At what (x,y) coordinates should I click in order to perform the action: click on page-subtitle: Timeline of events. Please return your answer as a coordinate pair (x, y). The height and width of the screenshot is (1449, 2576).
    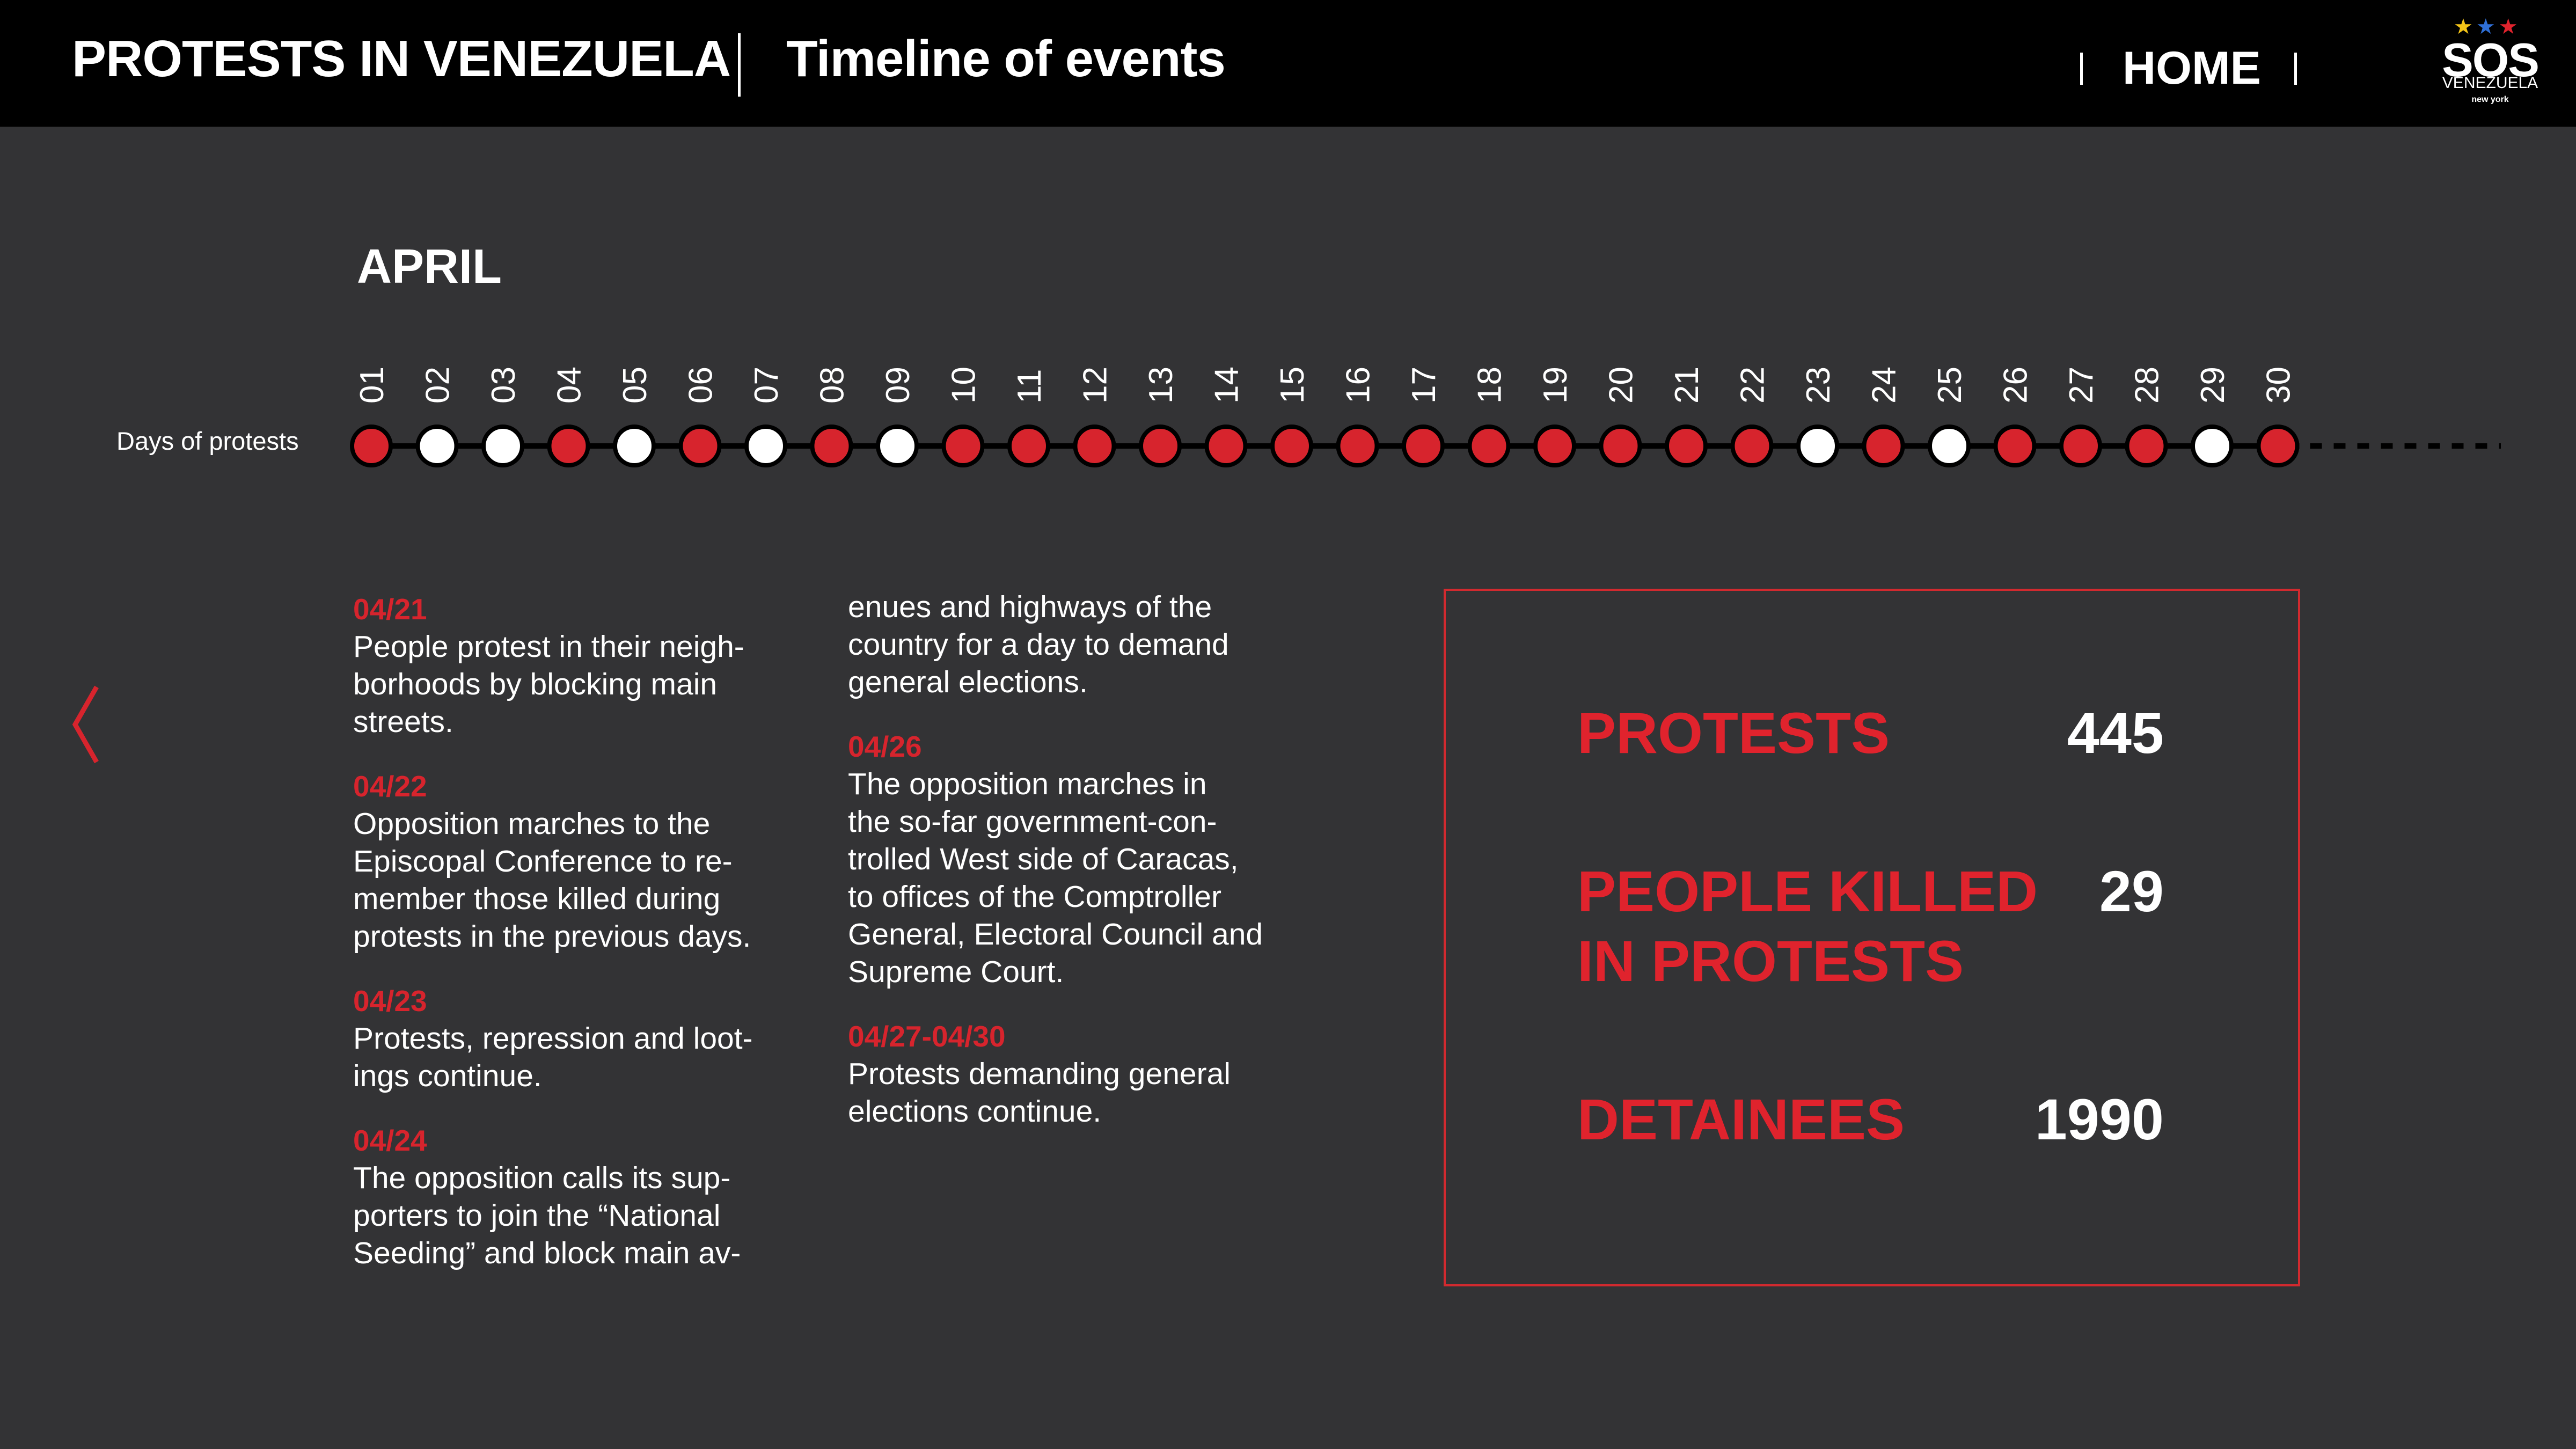
    Looking at the image, I should click on (1006, 58).